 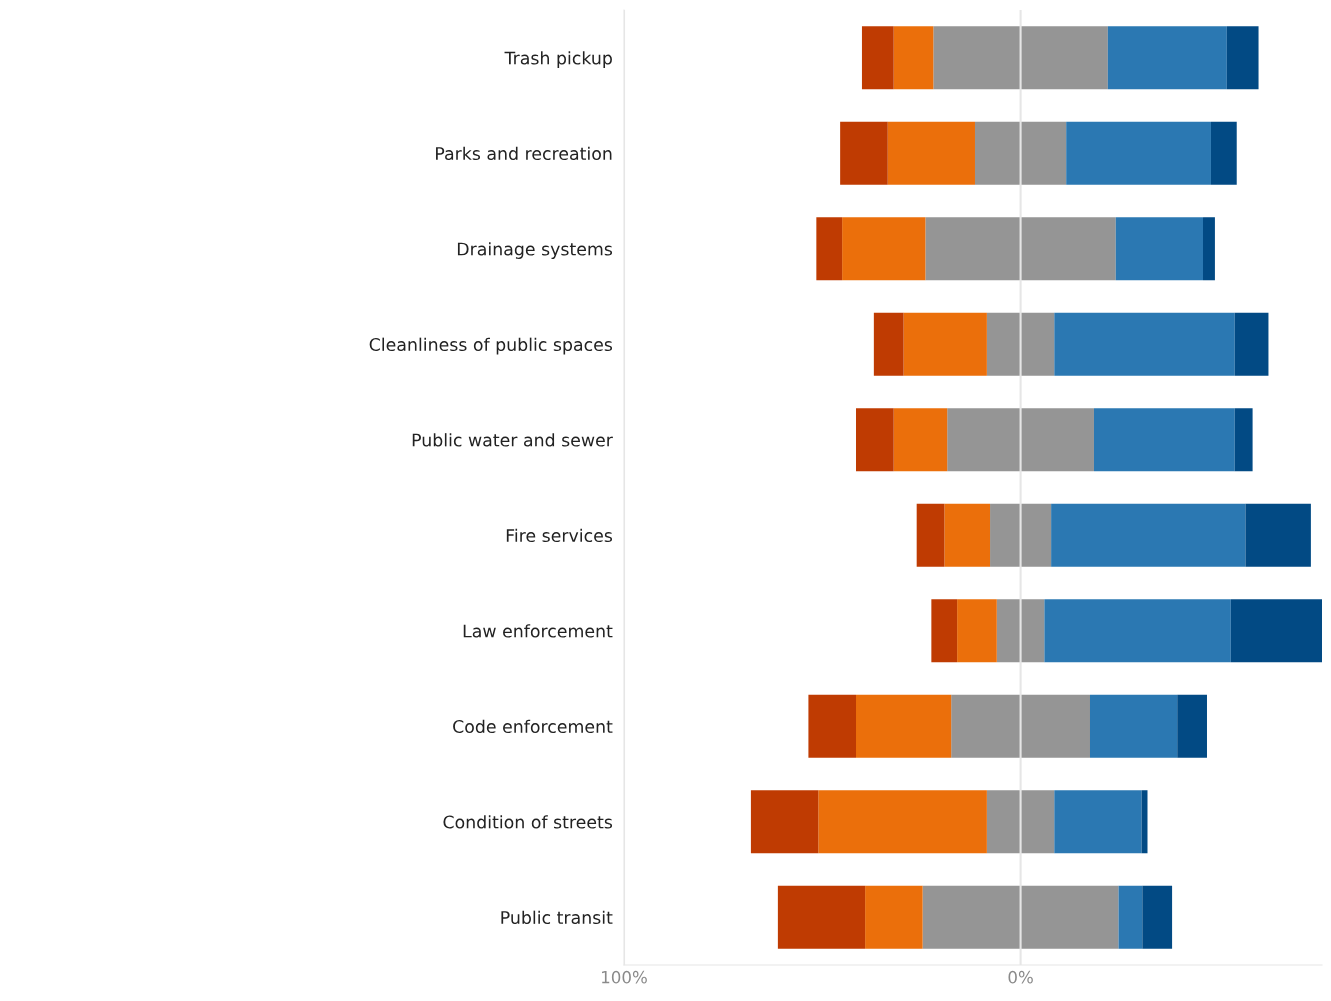 I want to click on x-tick-label: 0%, so click(x=1020, y=977).